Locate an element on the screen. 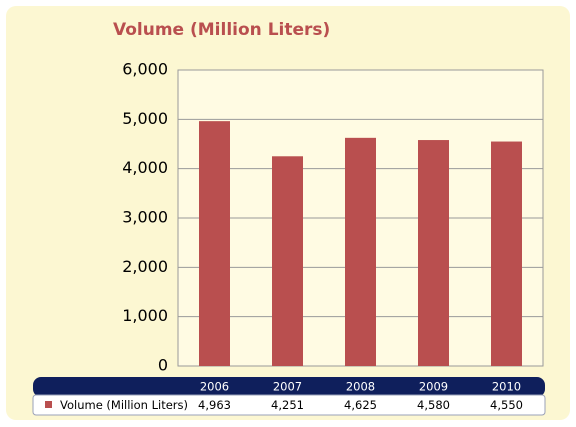 The height and width of the screenshot is (427, 576). table-row is located at coordinates (289, 405).